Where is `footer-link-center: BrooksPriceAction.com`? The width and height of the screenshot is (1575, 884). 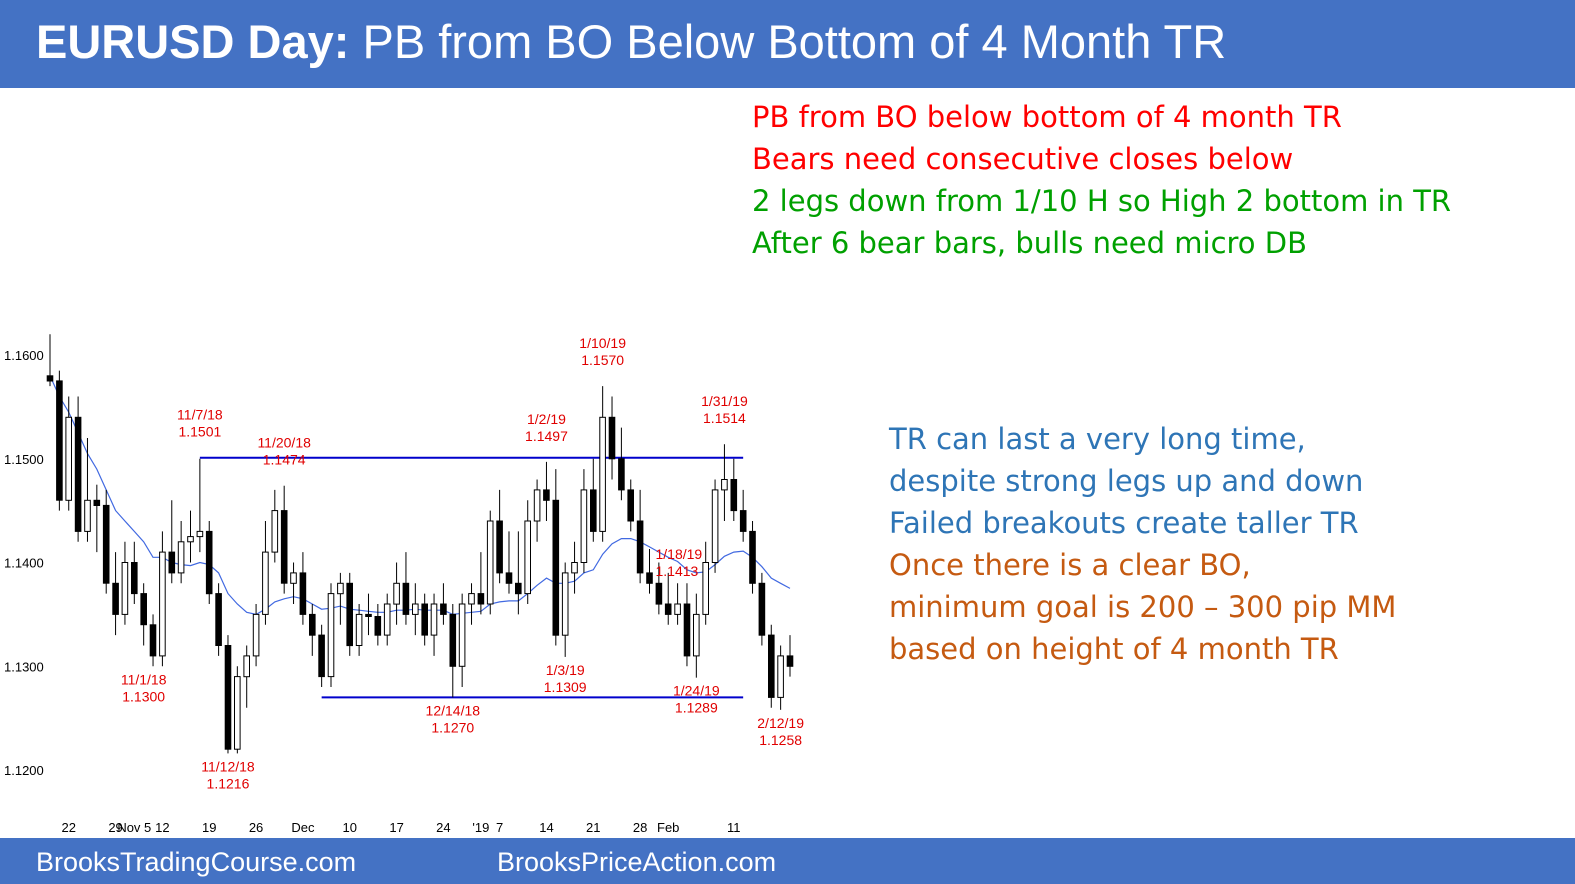
footer-link-center: BrooksPriceAction.com is located at coordinates (637, 862).